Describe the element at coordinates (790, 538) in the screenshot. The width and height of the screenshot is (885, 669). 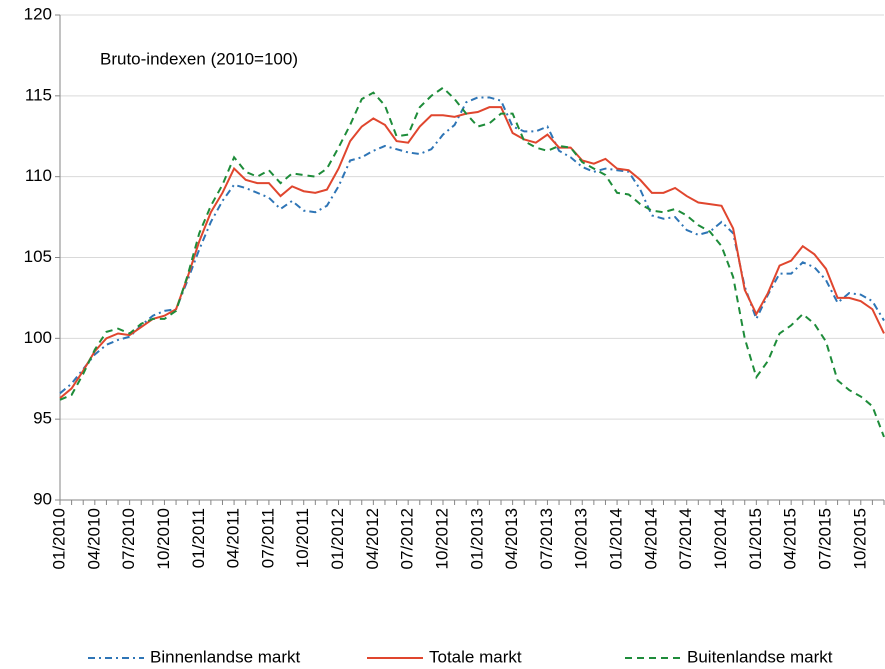
I see `x-tick-label: 04/2015` at that location.